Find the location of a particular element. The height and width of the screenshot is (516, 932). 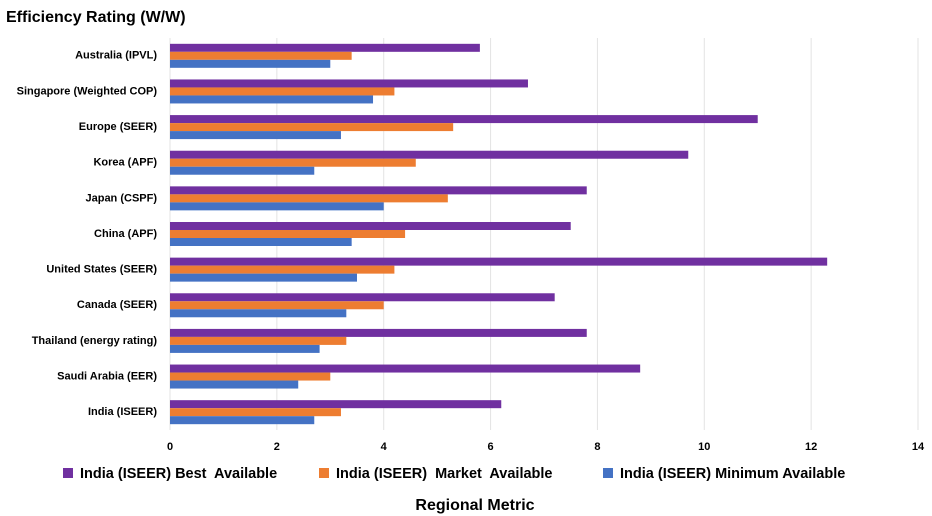

x-tick-label: 6 is located at coordinates (491, 447).